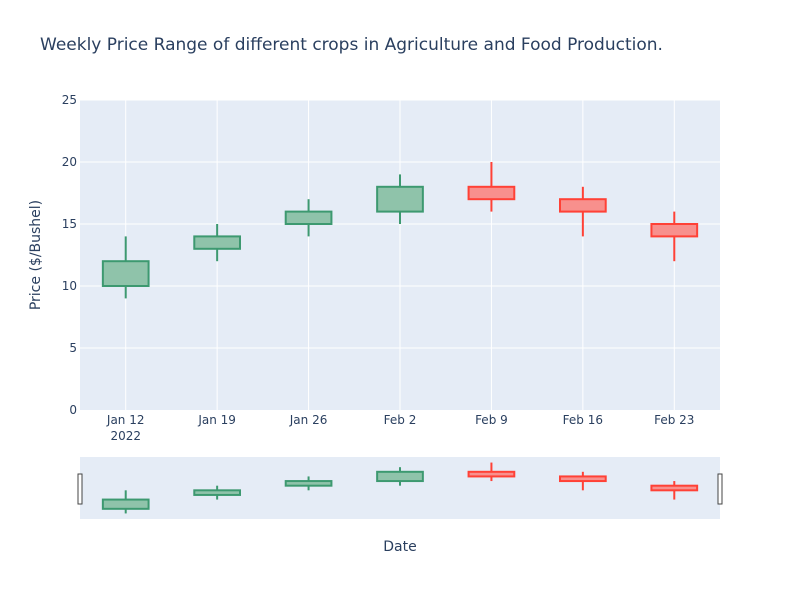 The height and width of the screenshot is (600, 800). I want to click on range-slider-candles, so click(400, 488).